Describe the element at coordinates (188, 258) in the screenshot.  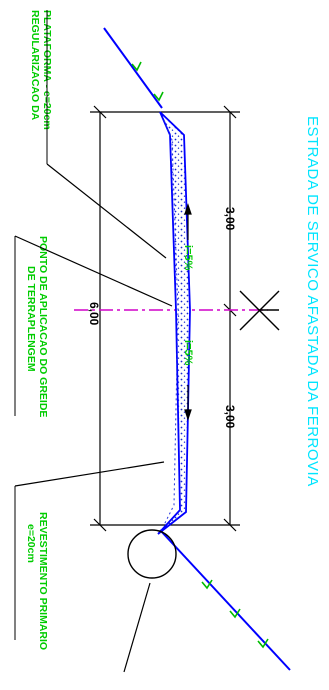
I see `slope-label-top: i=5%` at that location.